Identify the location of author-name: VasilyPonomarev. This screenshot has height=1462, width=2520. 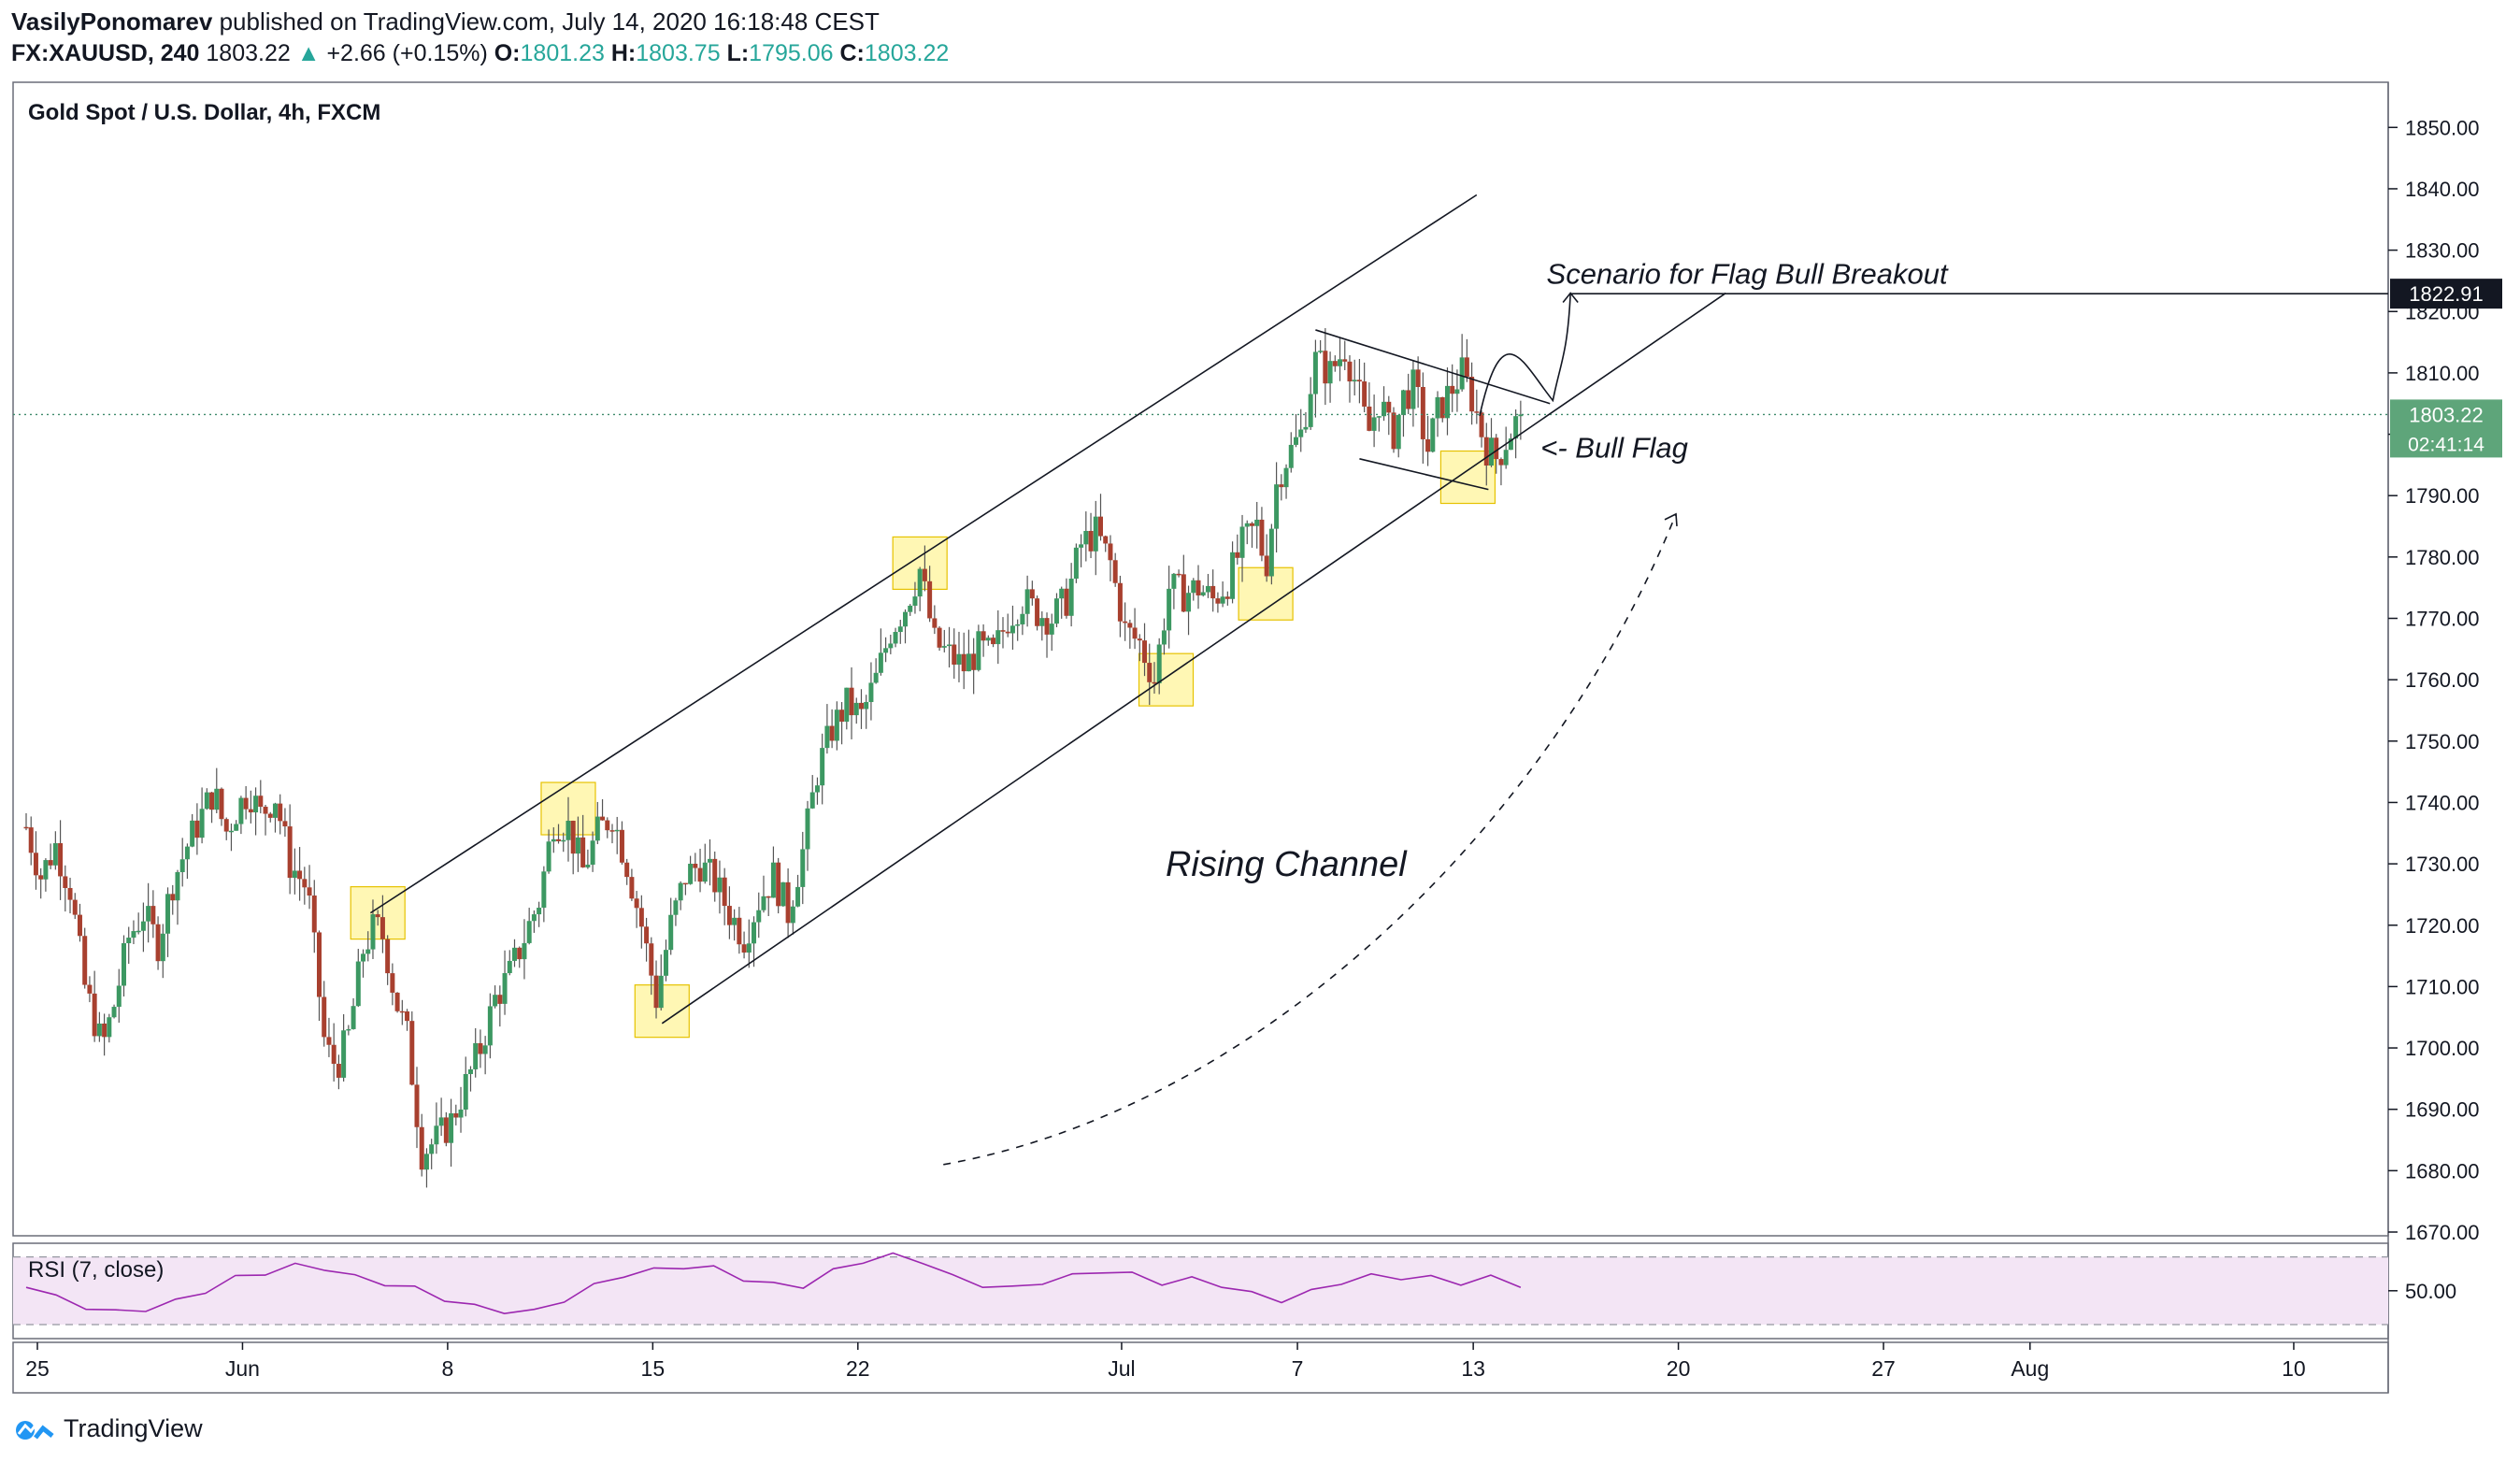
(112, 21).